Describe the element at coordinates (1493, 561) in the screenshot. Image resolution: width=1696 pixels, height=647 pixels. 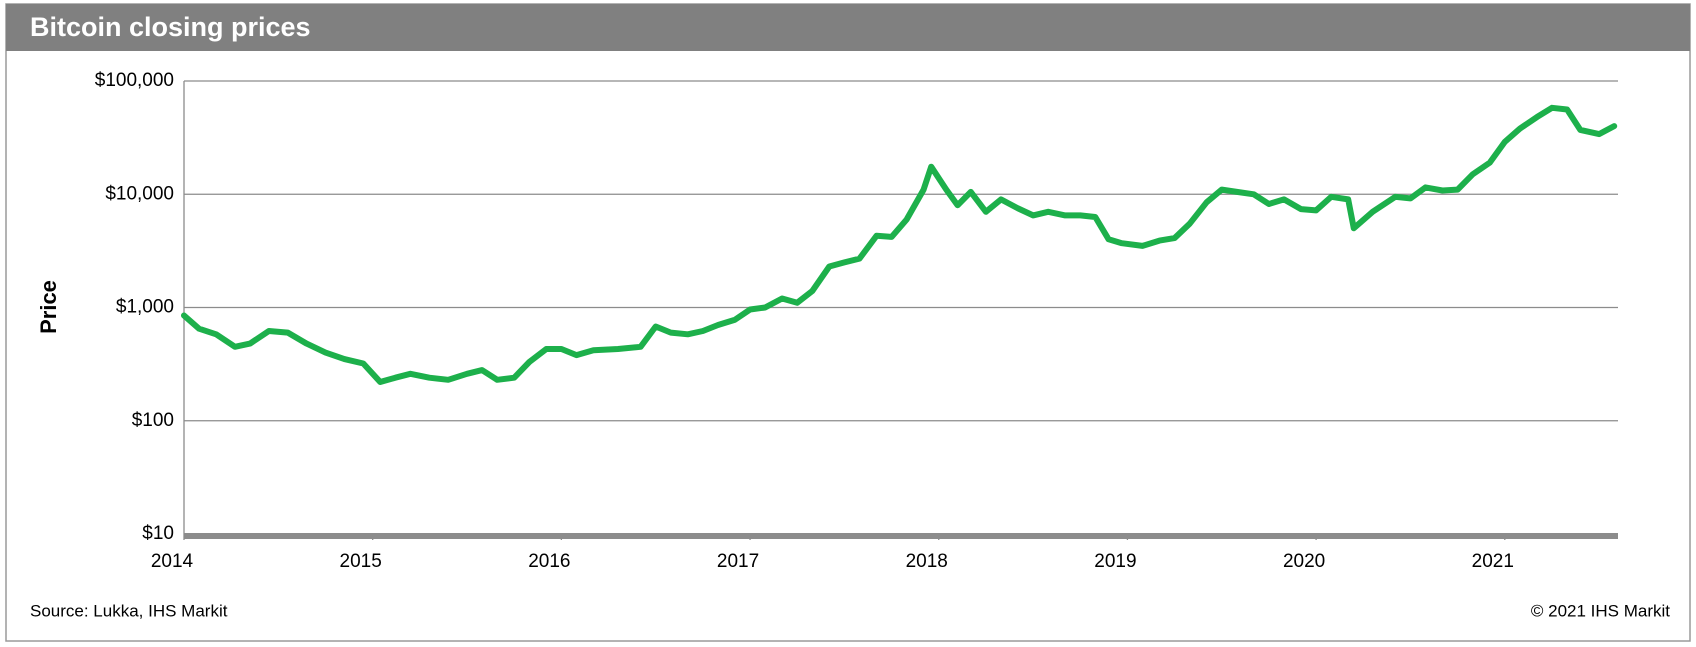
I see `x-tick-label: 2021` at that location.